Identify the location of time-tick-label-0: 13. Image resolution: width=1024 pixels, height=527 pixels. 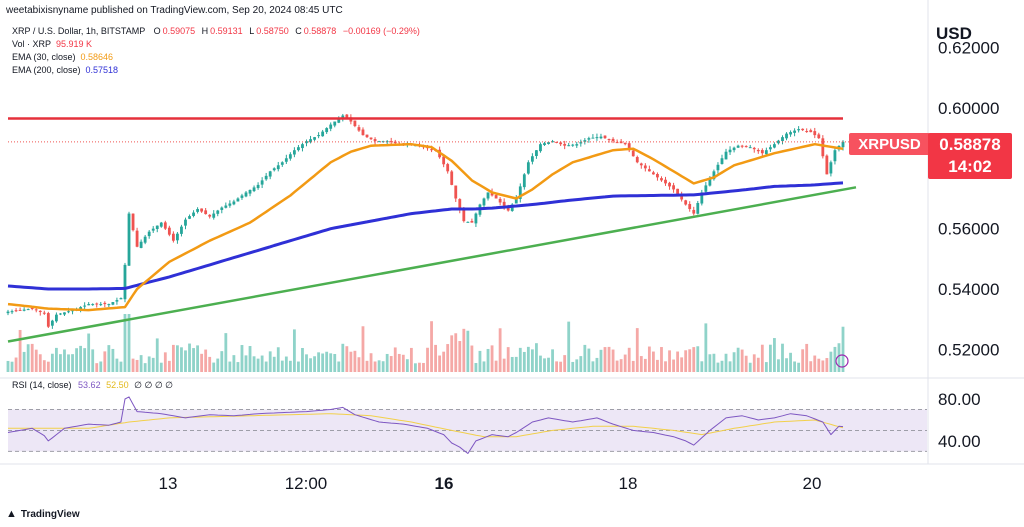
(168, 483).